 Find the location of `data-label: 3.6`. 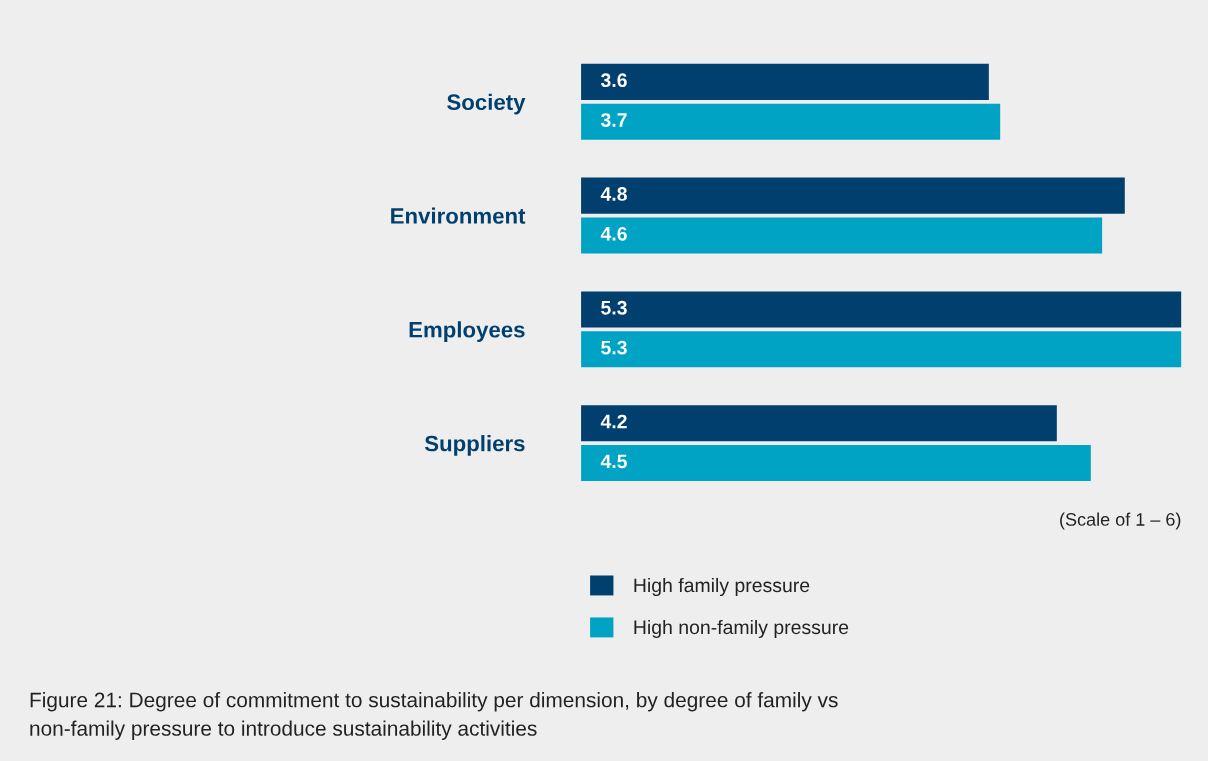

data-label: 3.6 is located at coordinates (613, 80).